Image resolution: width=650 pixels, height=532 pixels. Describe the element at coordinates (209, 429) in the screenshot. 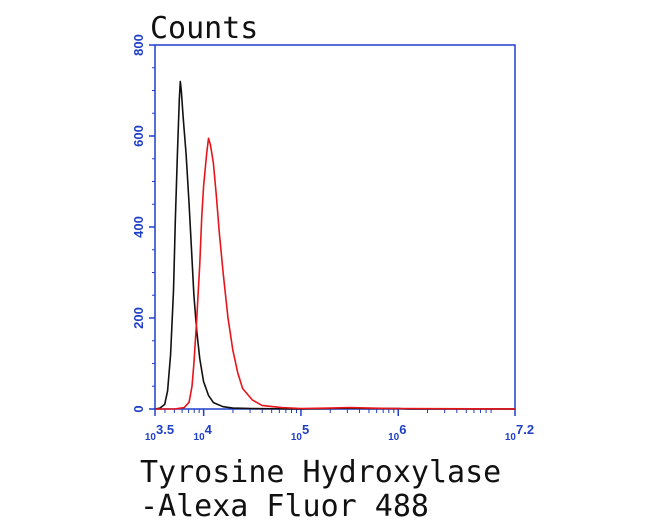

I see `x-tick-exponent: 4` at that location.